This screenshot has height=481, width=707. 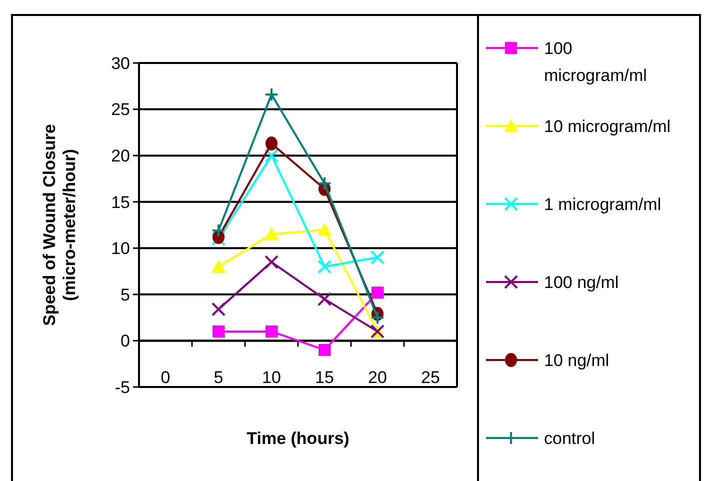 I want to click on x-tick-label: 5, so click(x=219, y=377).